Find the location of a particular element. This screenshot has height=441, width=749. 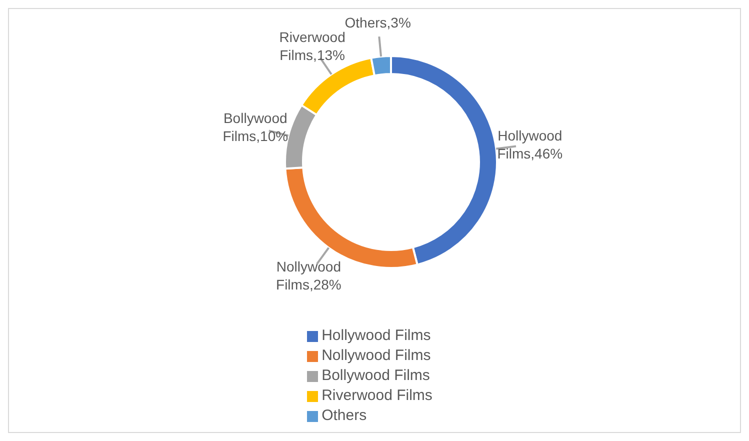

data-label: Hollywood Films,46% is located at coordinates (530, 144).